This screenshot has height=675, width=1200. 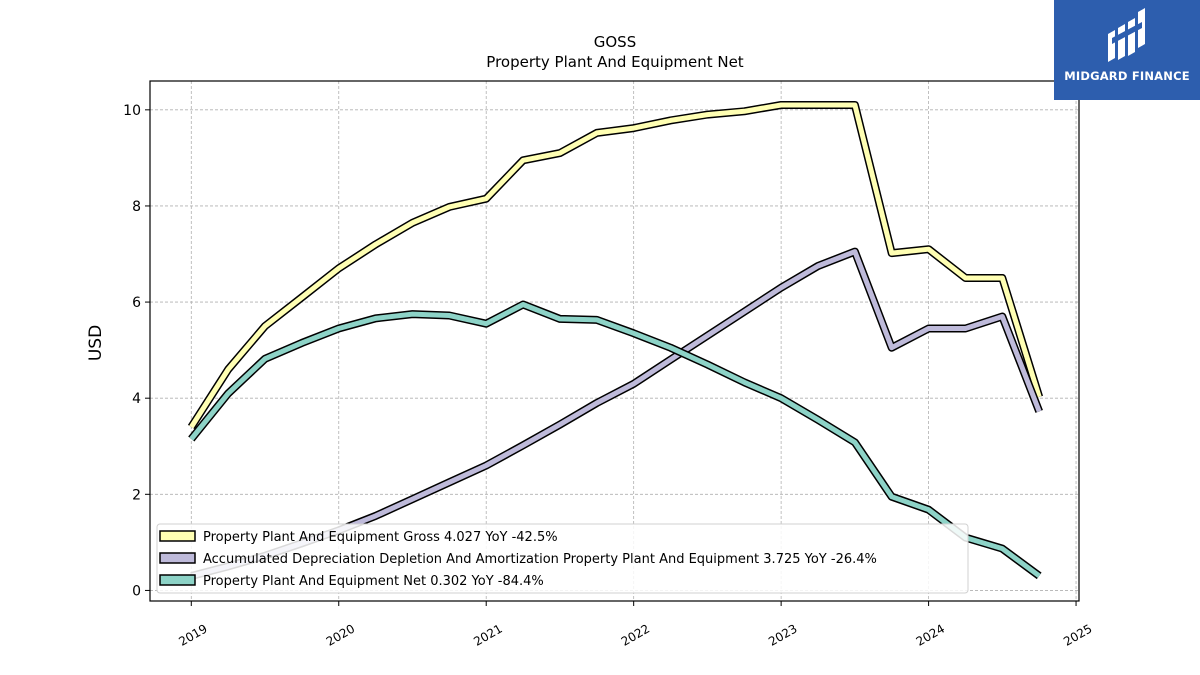 I want to click on brand-logo: MIDGARD FINANCE, so click(x=1127, y=50).